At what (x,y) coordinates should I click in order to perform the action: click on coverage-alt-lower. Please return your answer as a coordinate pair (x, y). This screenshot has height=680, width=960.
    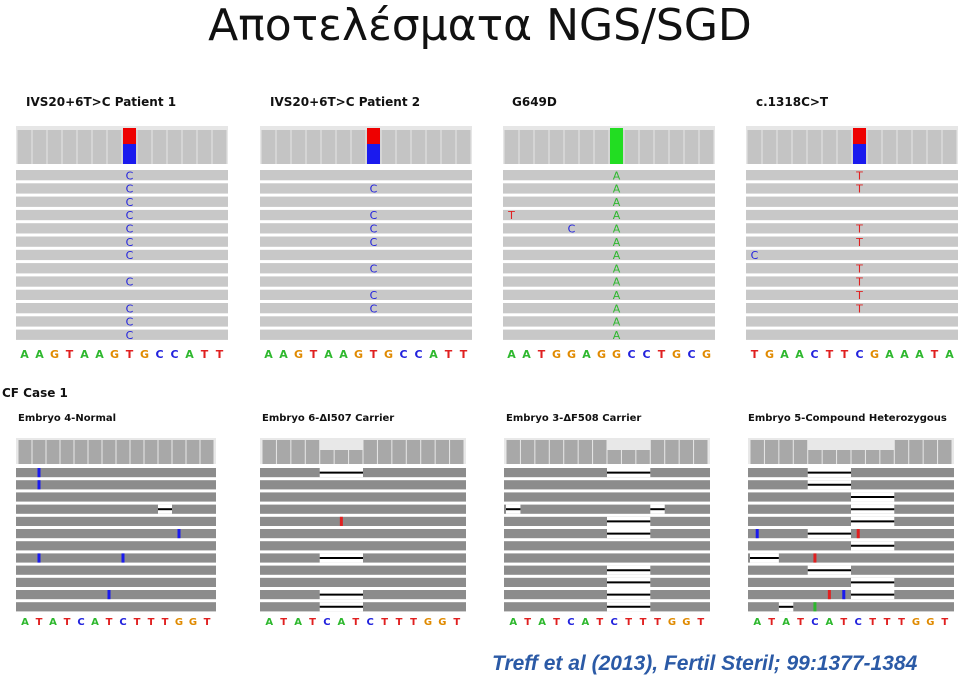
    Looking at the image, I should click on (859, 154).